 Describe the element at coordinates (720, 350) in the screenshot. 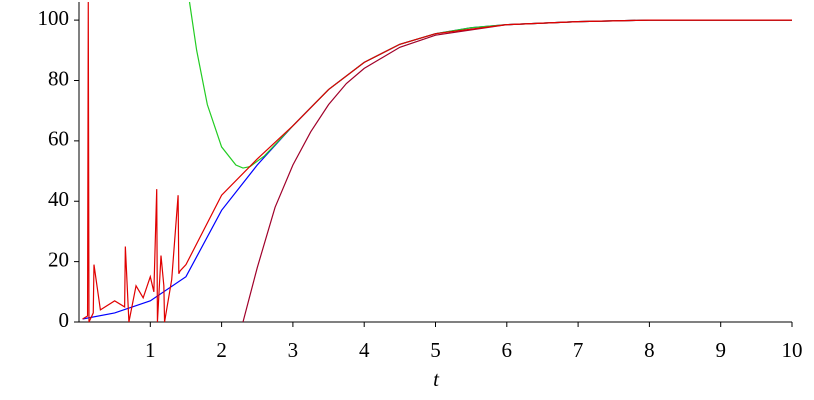

I see `x-tick-label: 9` at that location.